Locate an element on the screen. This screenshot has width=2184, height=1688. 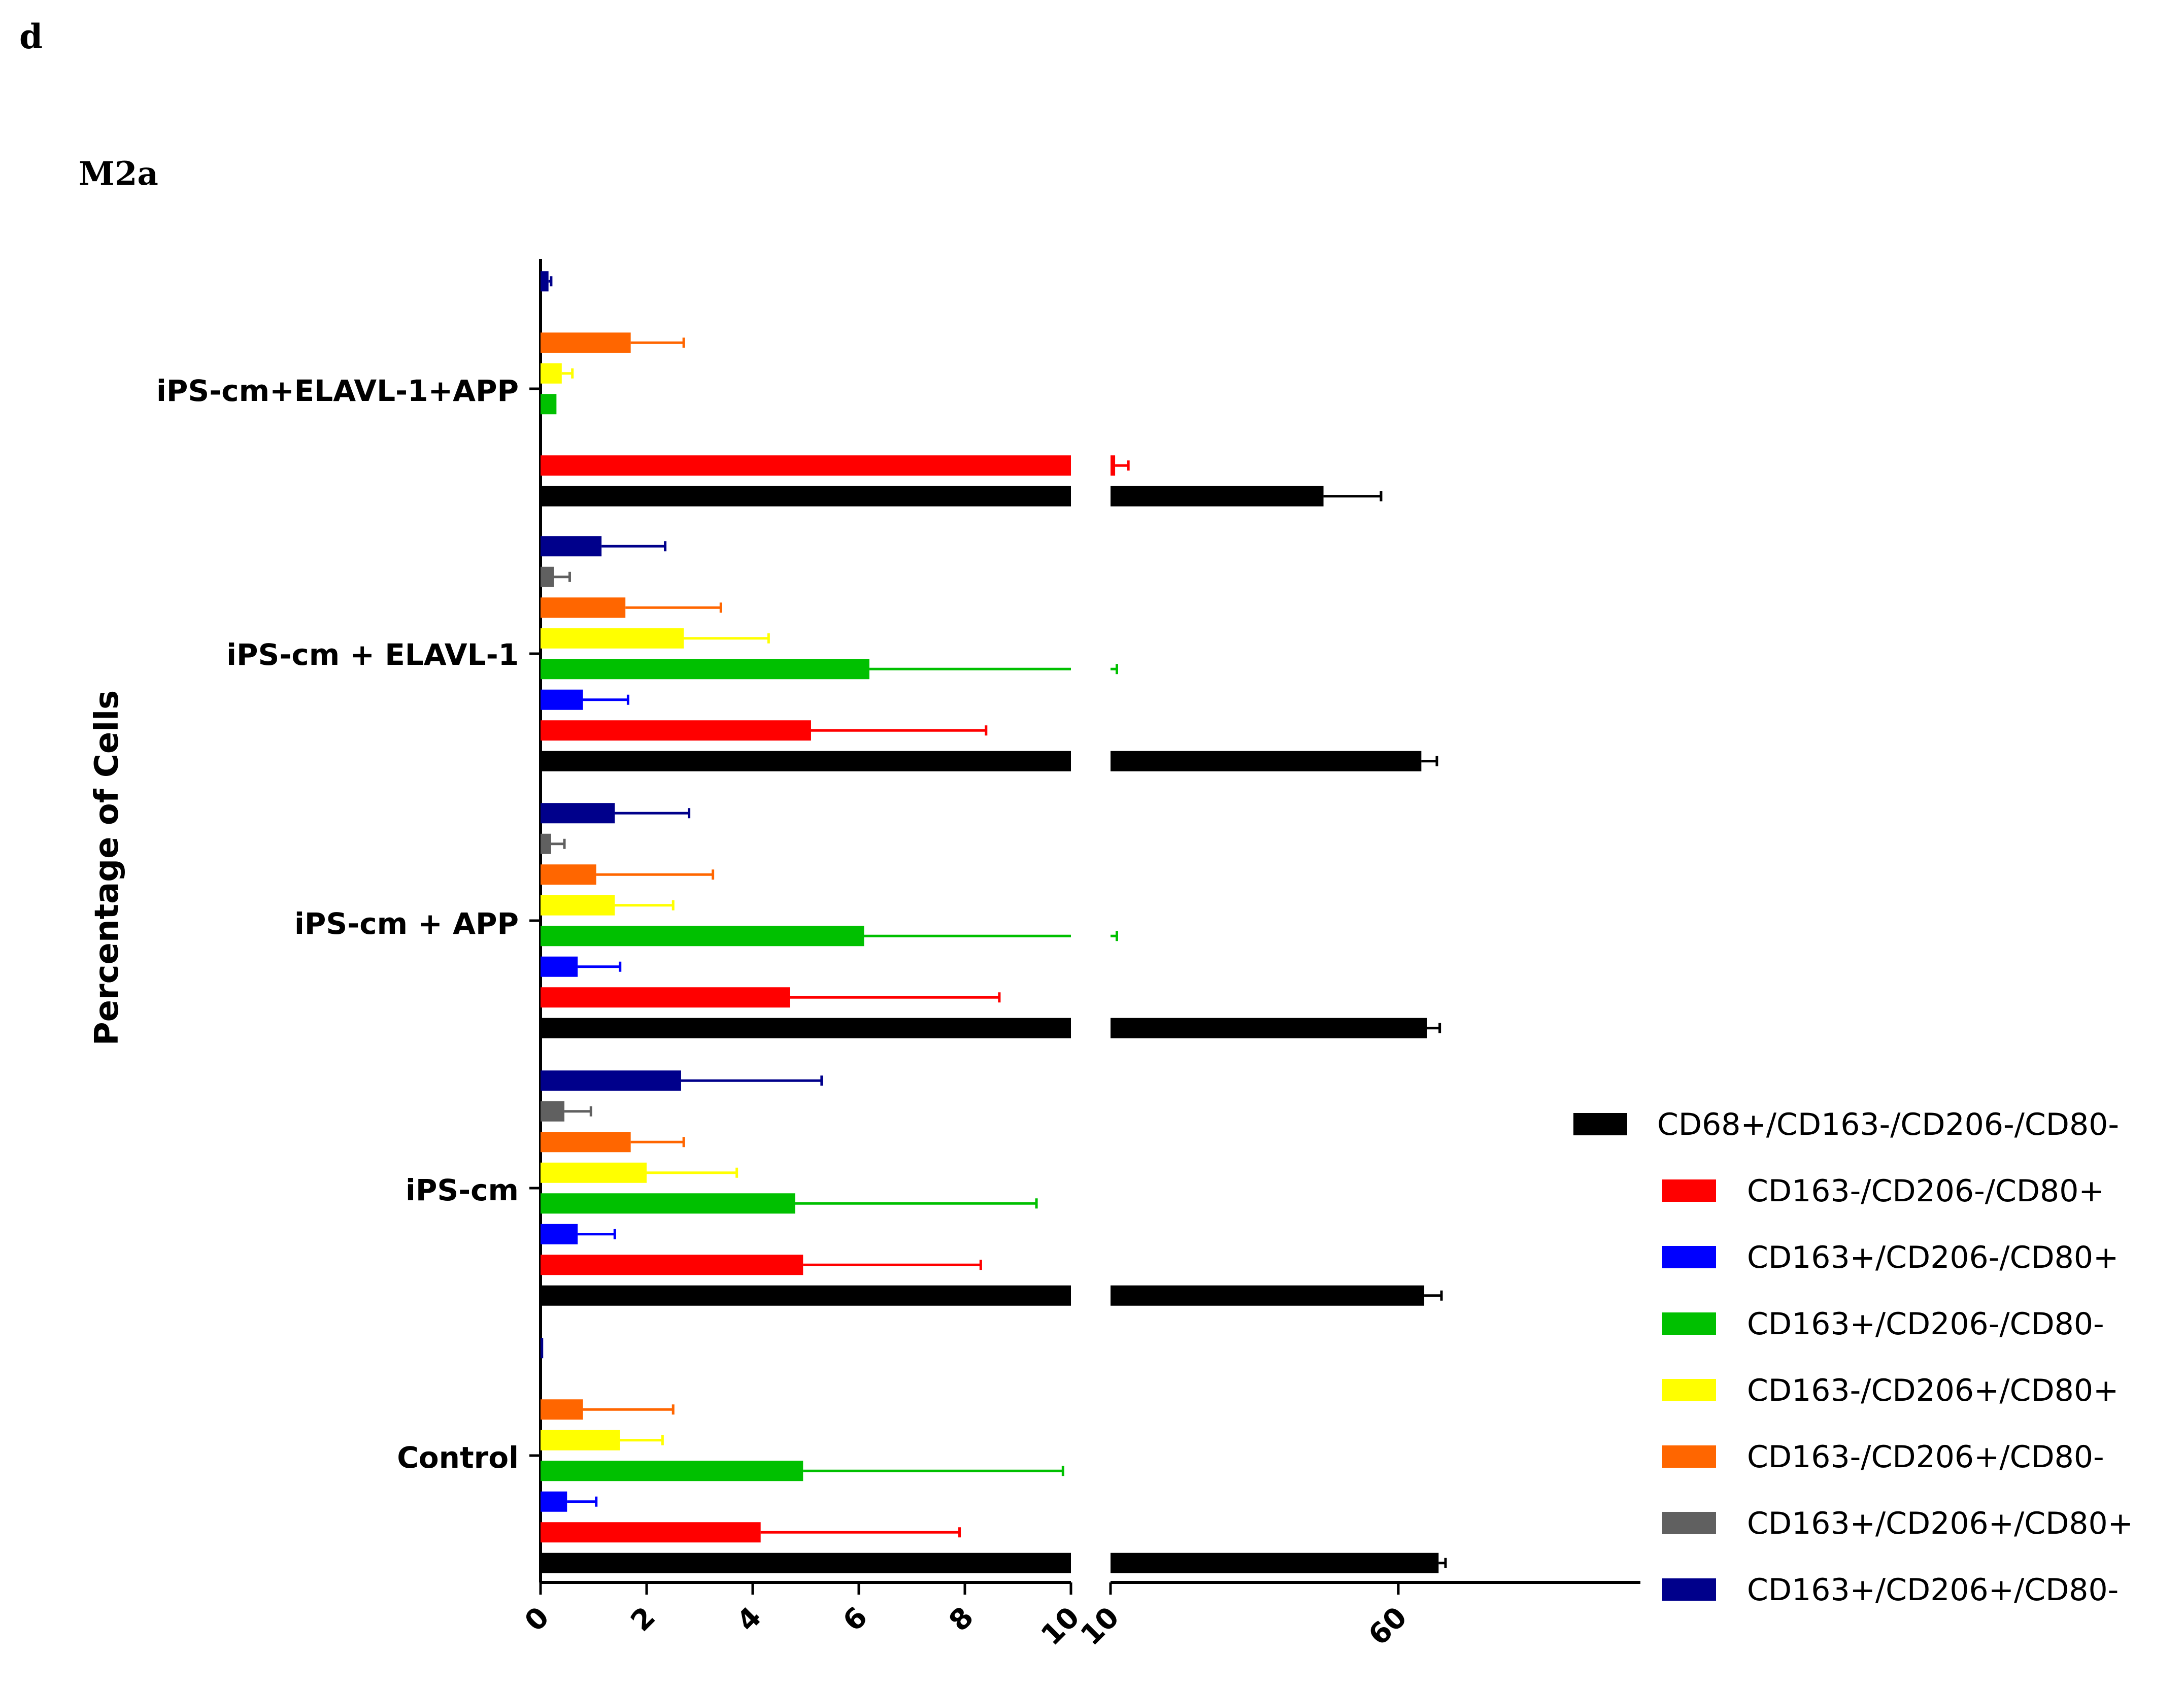
x-tick-label: 6 is located at coordinates (855, 1620).